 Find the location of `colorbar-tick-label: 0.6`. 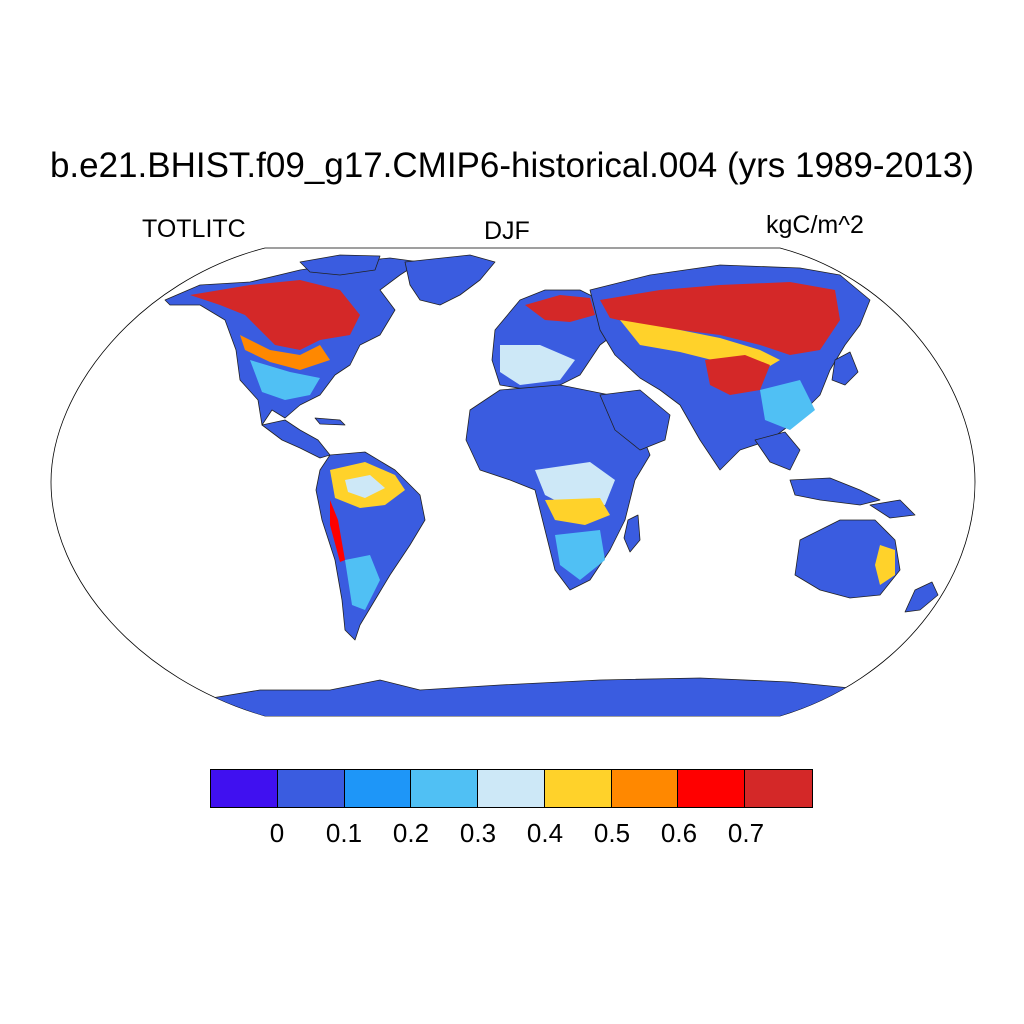

colorbar-tick-label: 0.6 is located at coordinates (679, 833).